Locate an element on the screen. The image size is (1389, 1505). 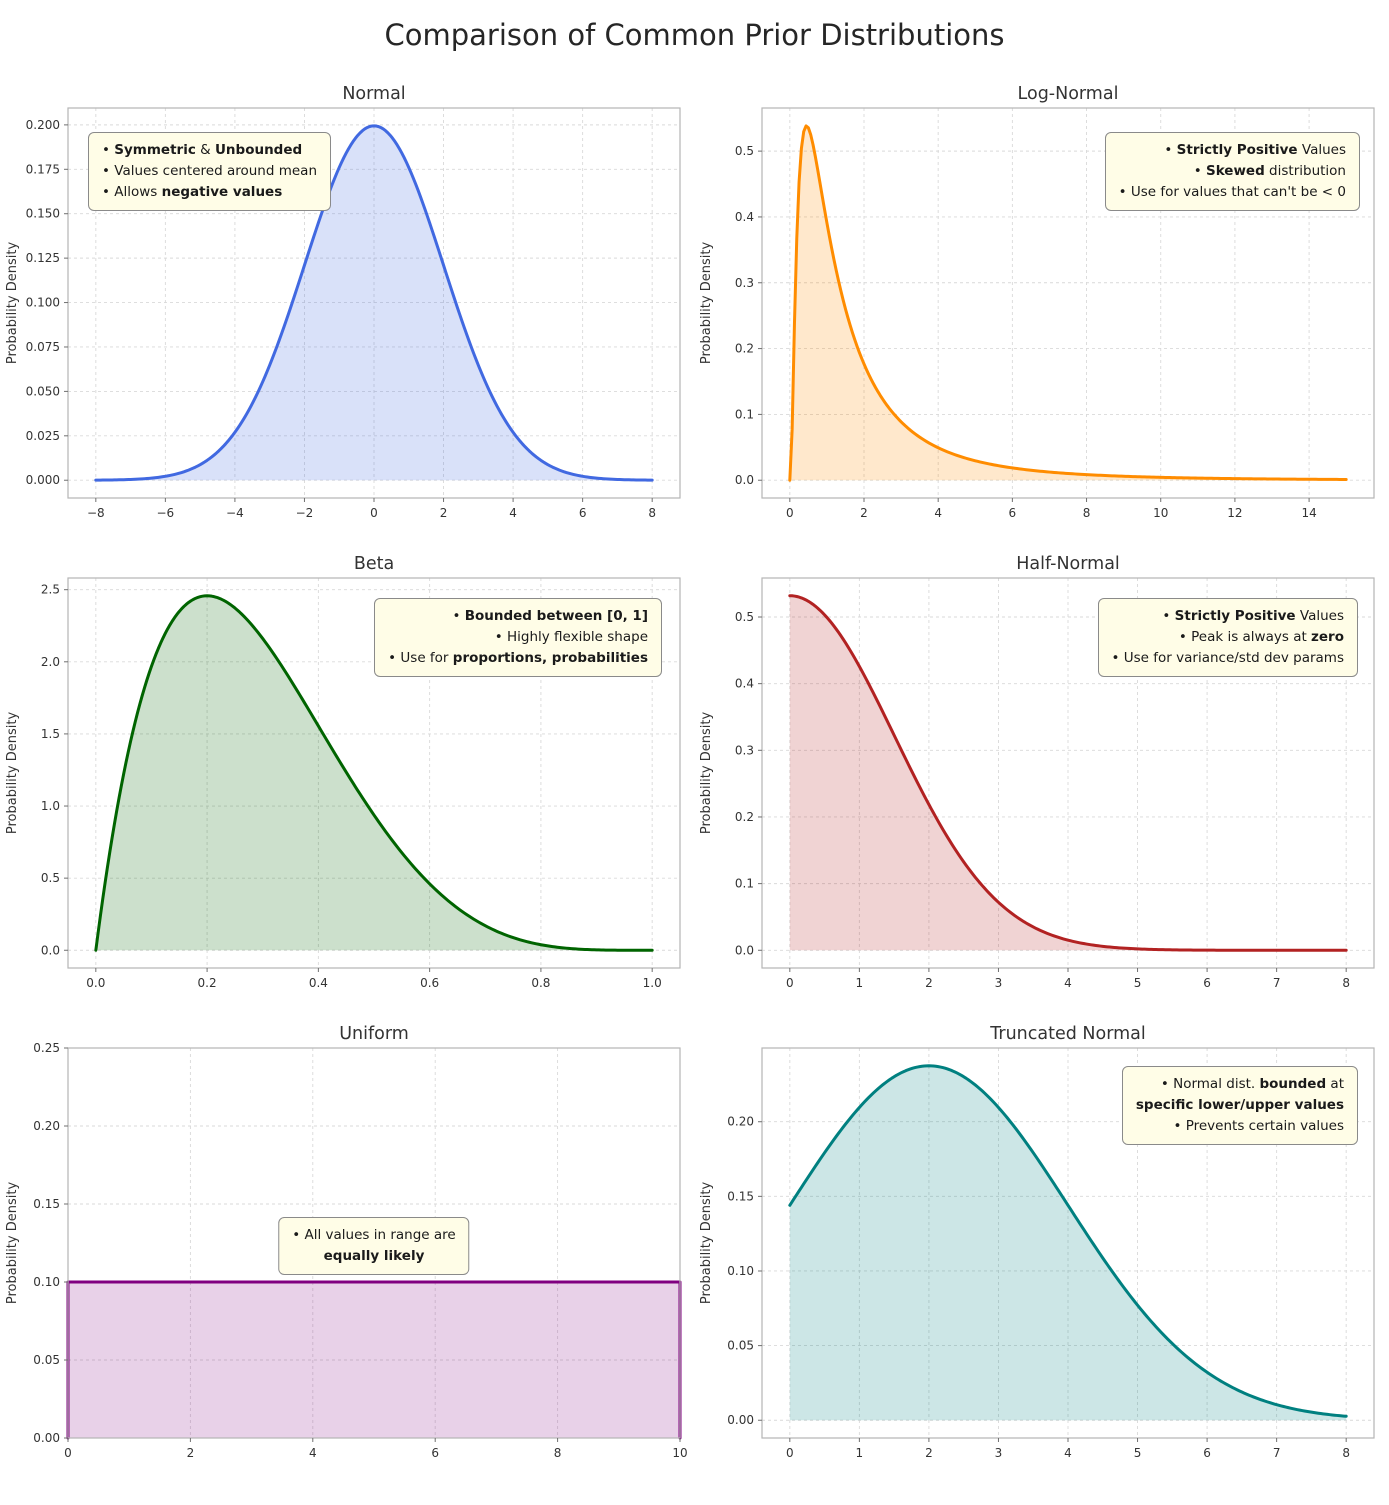
annotation-line: equally likely is located at coordinates (374, 1255).